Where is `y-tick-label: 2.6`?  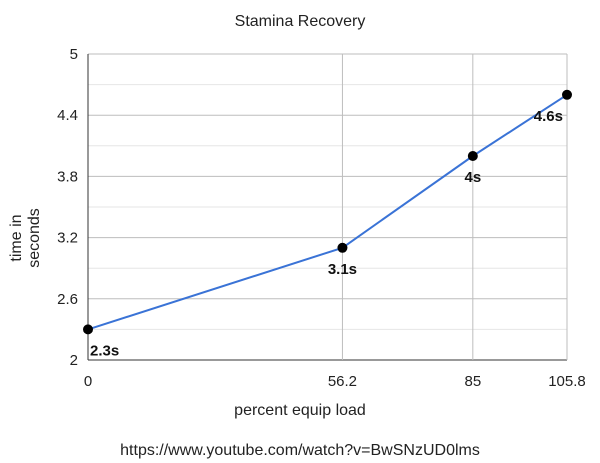
y-tick-label: 2.6 is located at coordinates (67, 299).